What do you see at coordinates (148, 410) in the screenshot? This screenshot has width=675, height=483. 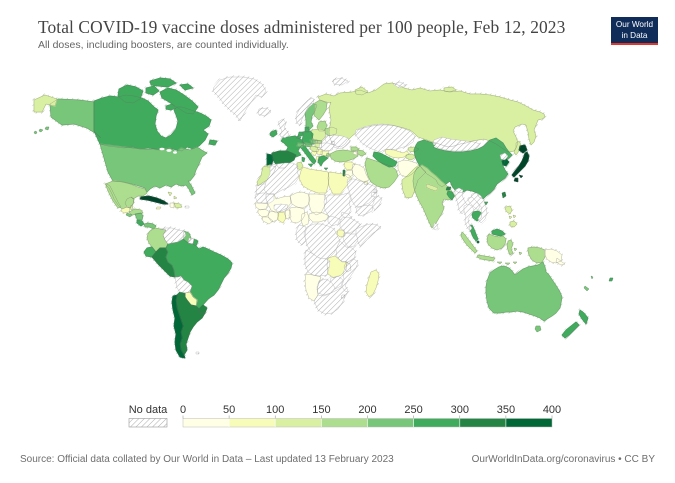 I see `svg-text: No data` at bounding box center [148, 410].